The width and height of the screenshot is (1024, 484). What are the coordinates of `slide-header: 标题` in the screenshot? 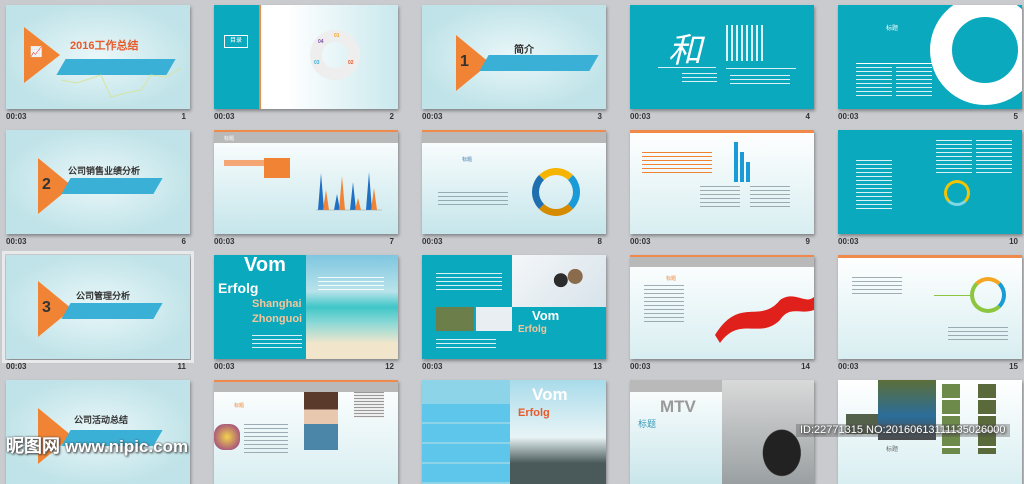 It's located at (306, 136).